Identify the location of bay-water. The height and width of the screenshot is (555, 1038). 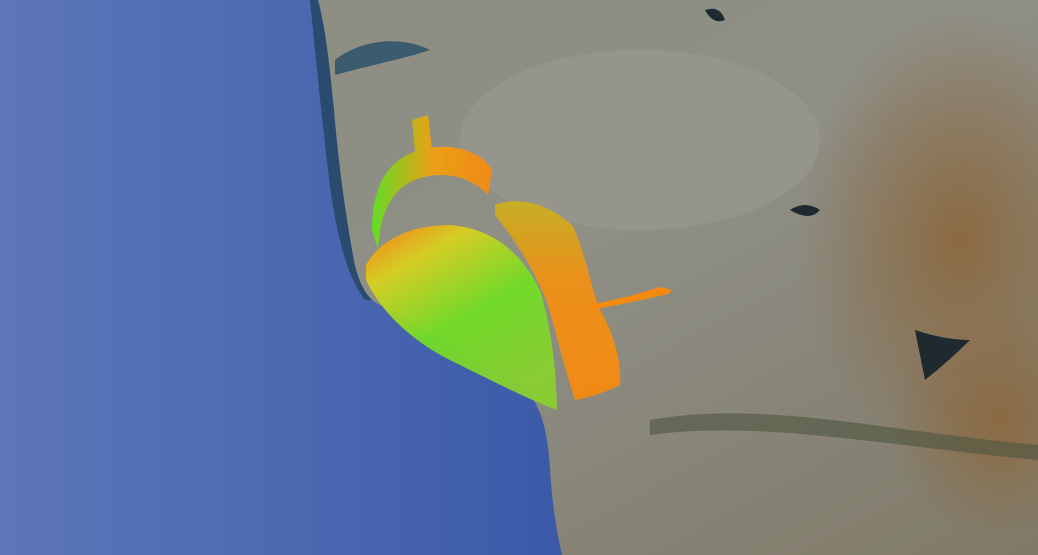
(382, 58).